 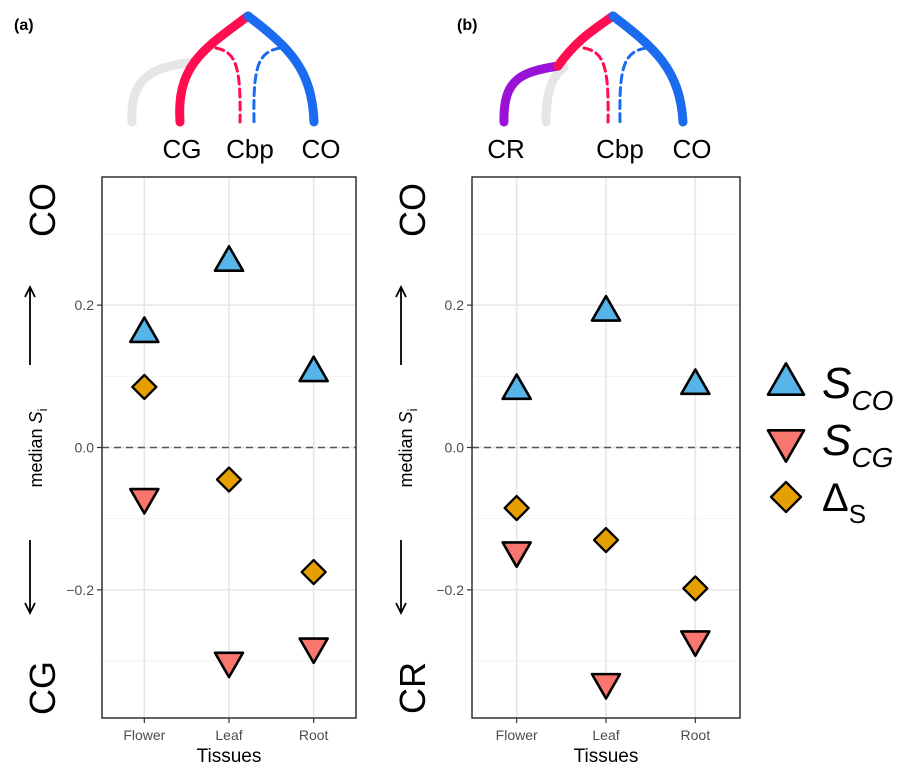 What do you see at coordinates (24, 25) in the screenshot?
I see `panel-letter: (a)` at bounding box center [24, 25].